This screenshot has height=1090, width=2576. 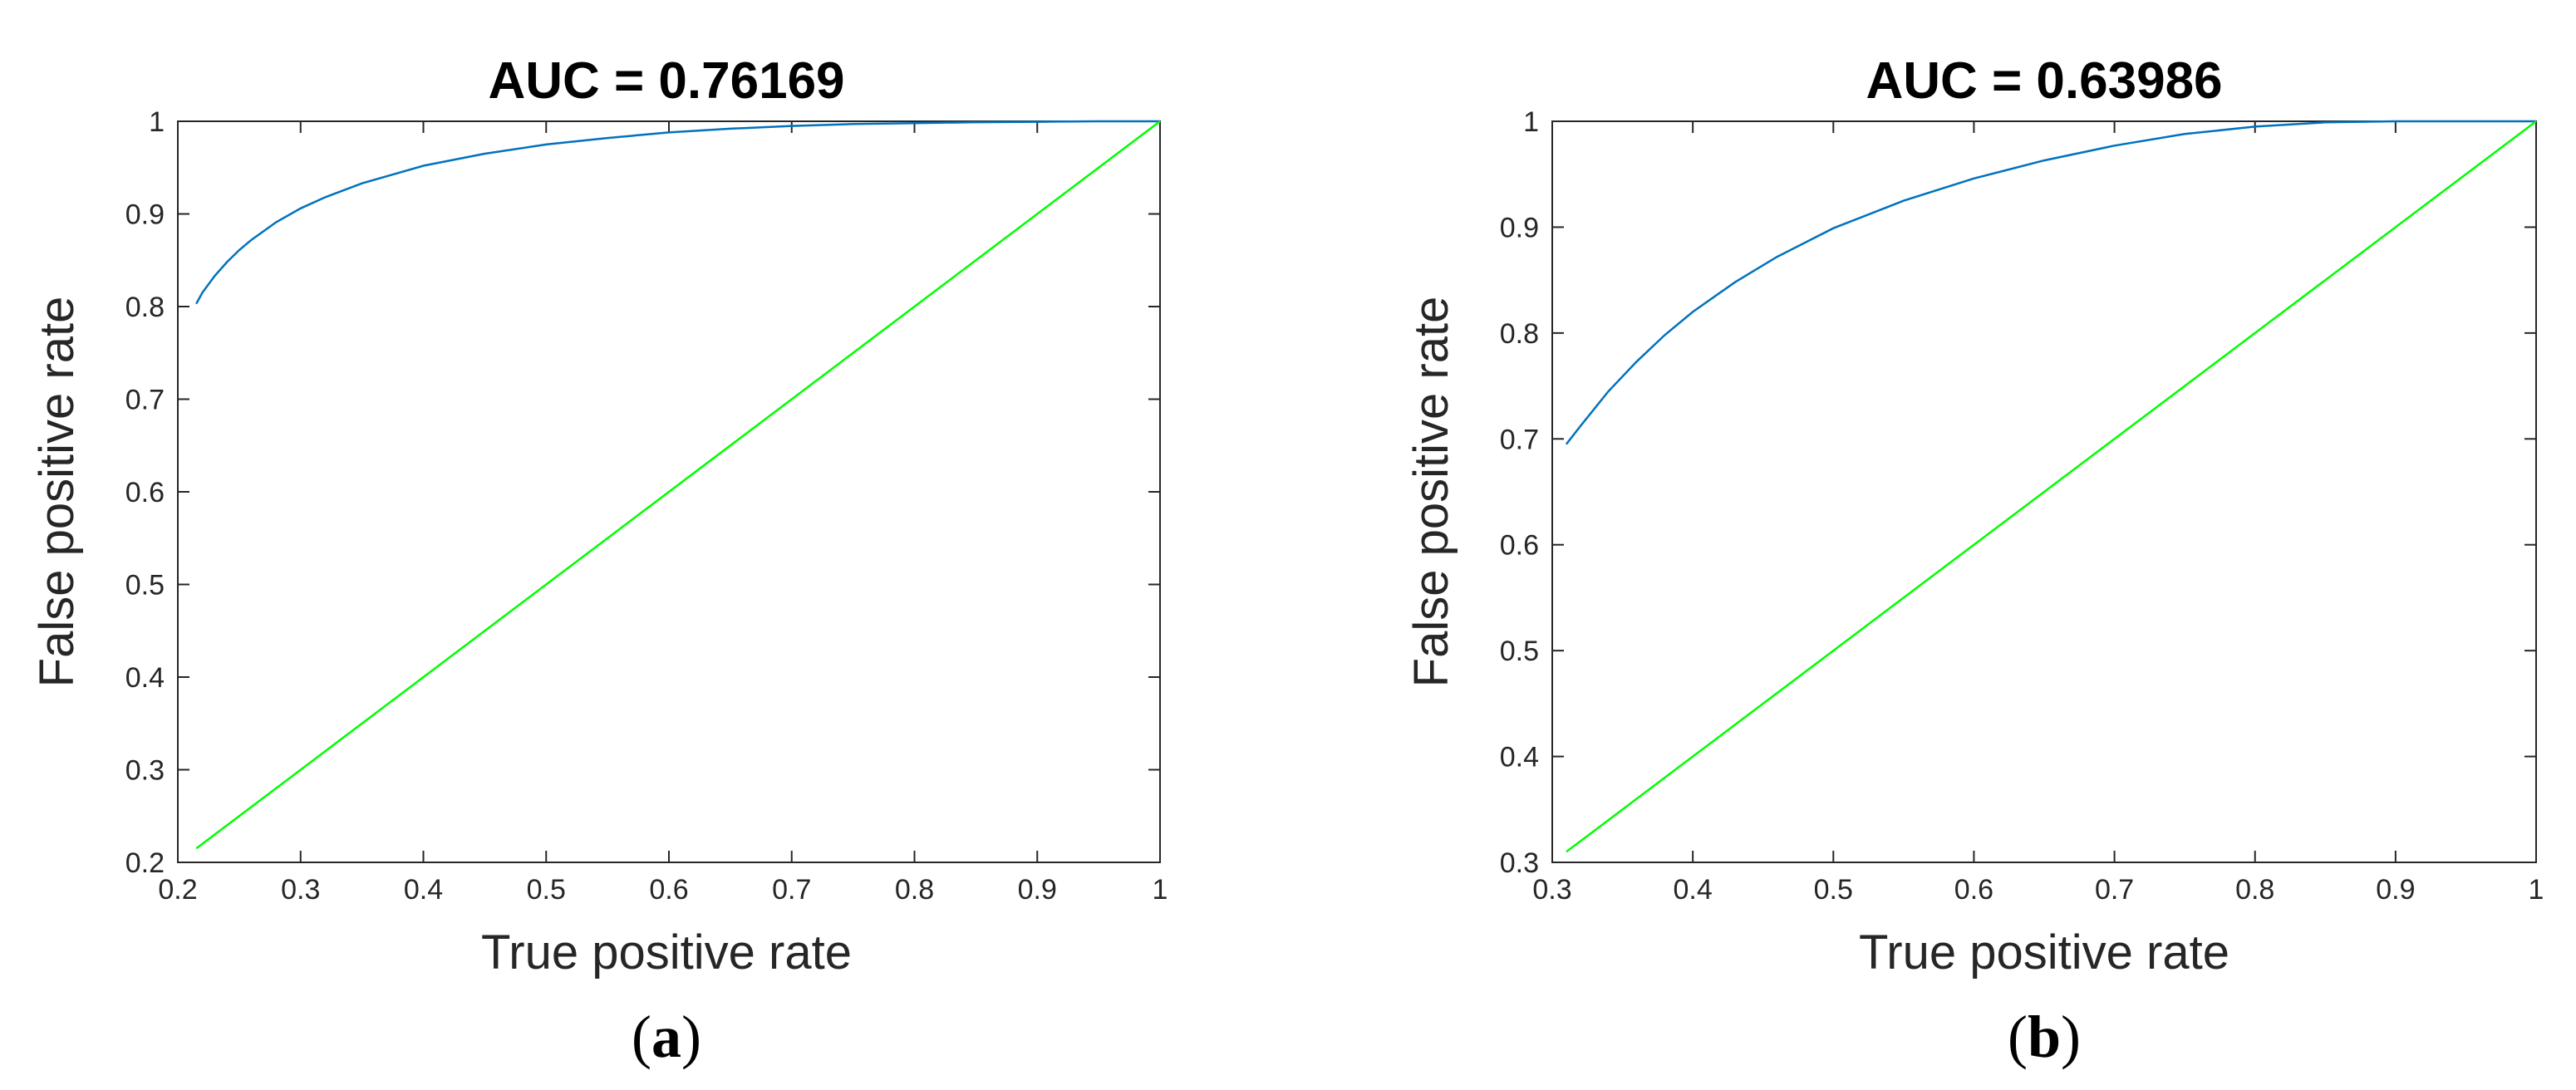 I want to click on panel-label-letter: b, so click(x=2045, y=1037).